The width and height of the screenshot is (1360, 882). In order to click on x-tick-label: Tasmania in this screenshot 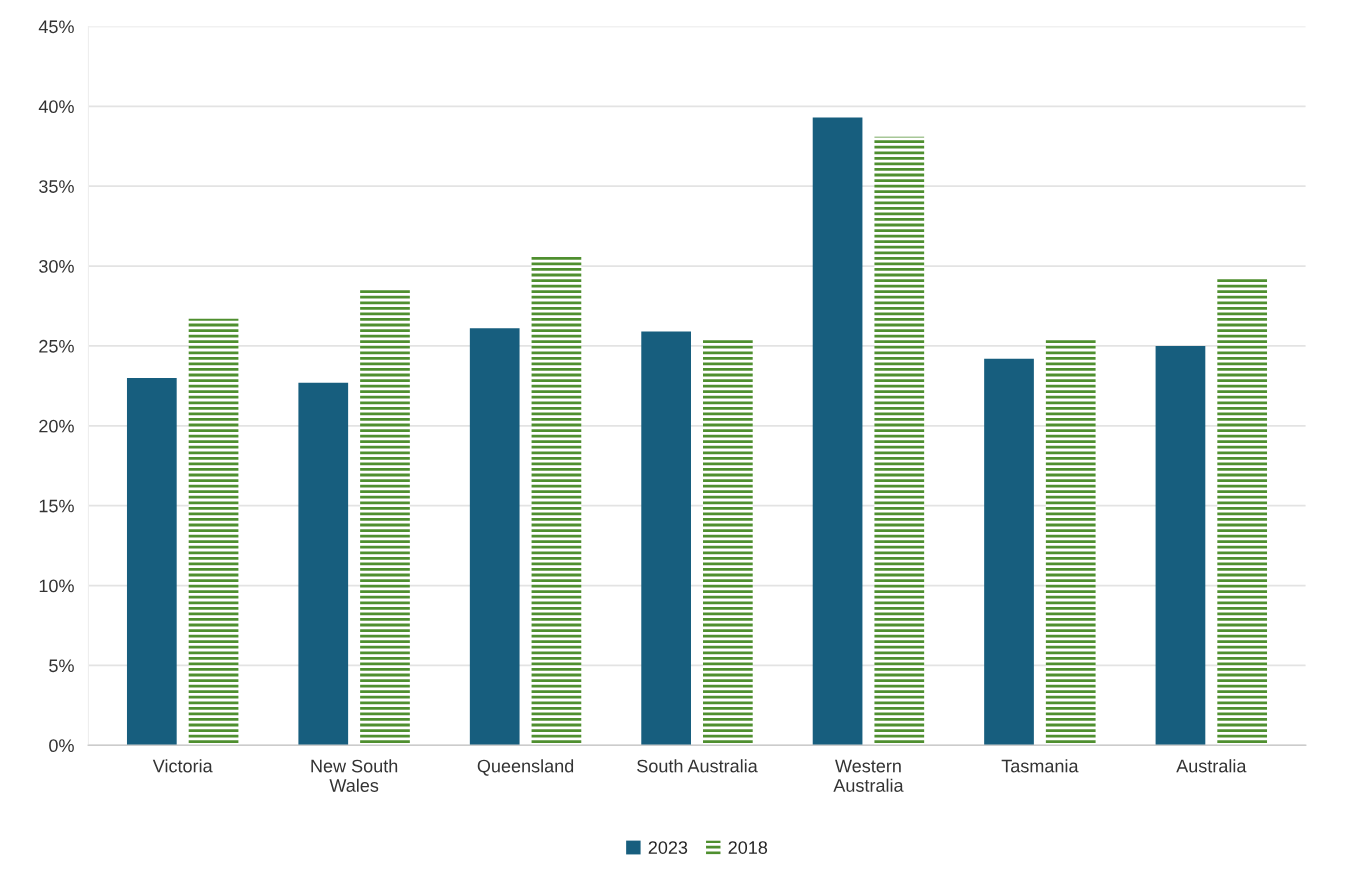, I will do `click(1040, 766)`.